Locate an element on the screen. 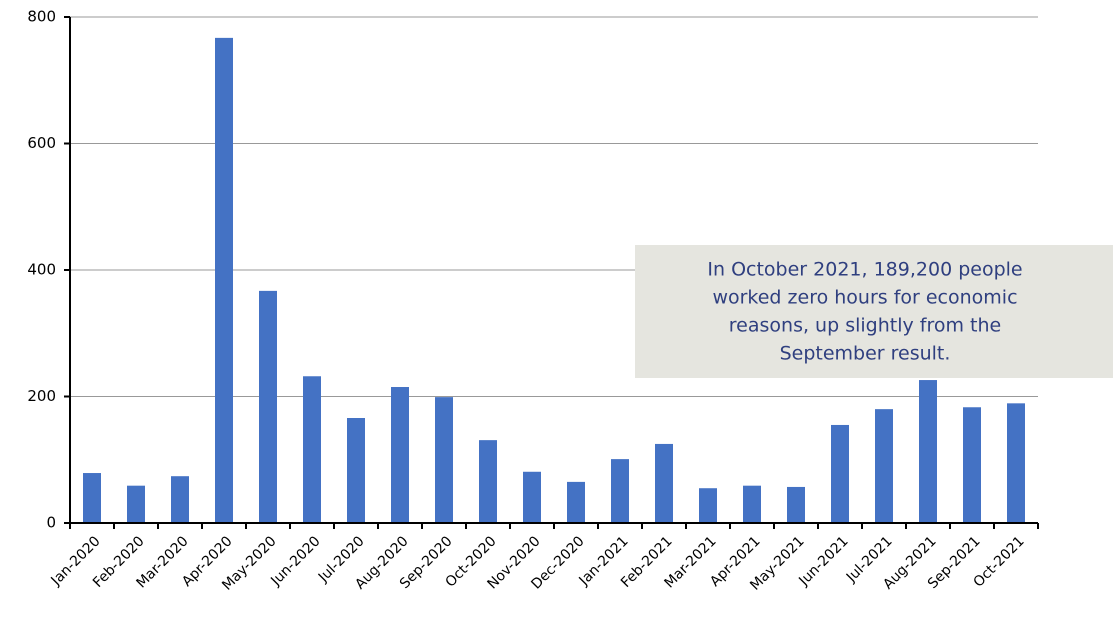 The width and height of the screenshot is (1115, 623). y-tick-label: 400 is located at coordinates (41, 270).